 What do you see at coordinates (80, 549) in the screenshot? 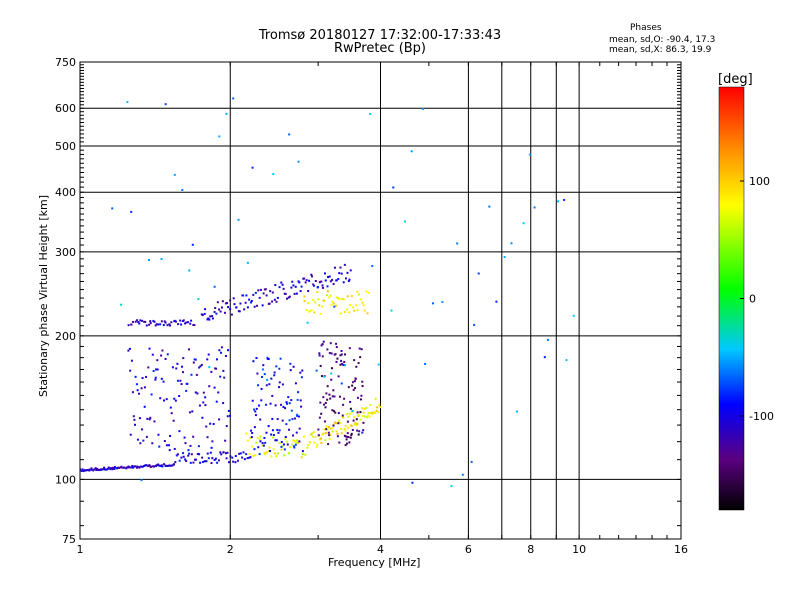
I see `x-tick-label: 1` at bounding box center [80, 549].